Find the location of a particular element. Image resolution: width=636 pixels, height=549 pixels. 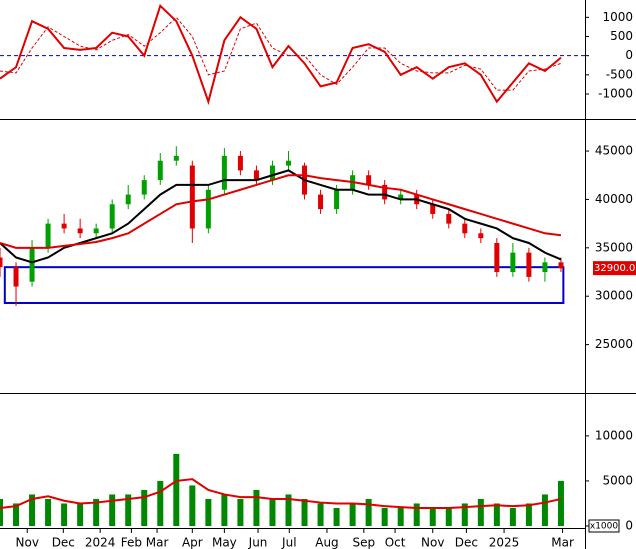

x-tick-label: 2024 is located at coordinates (100, 542).